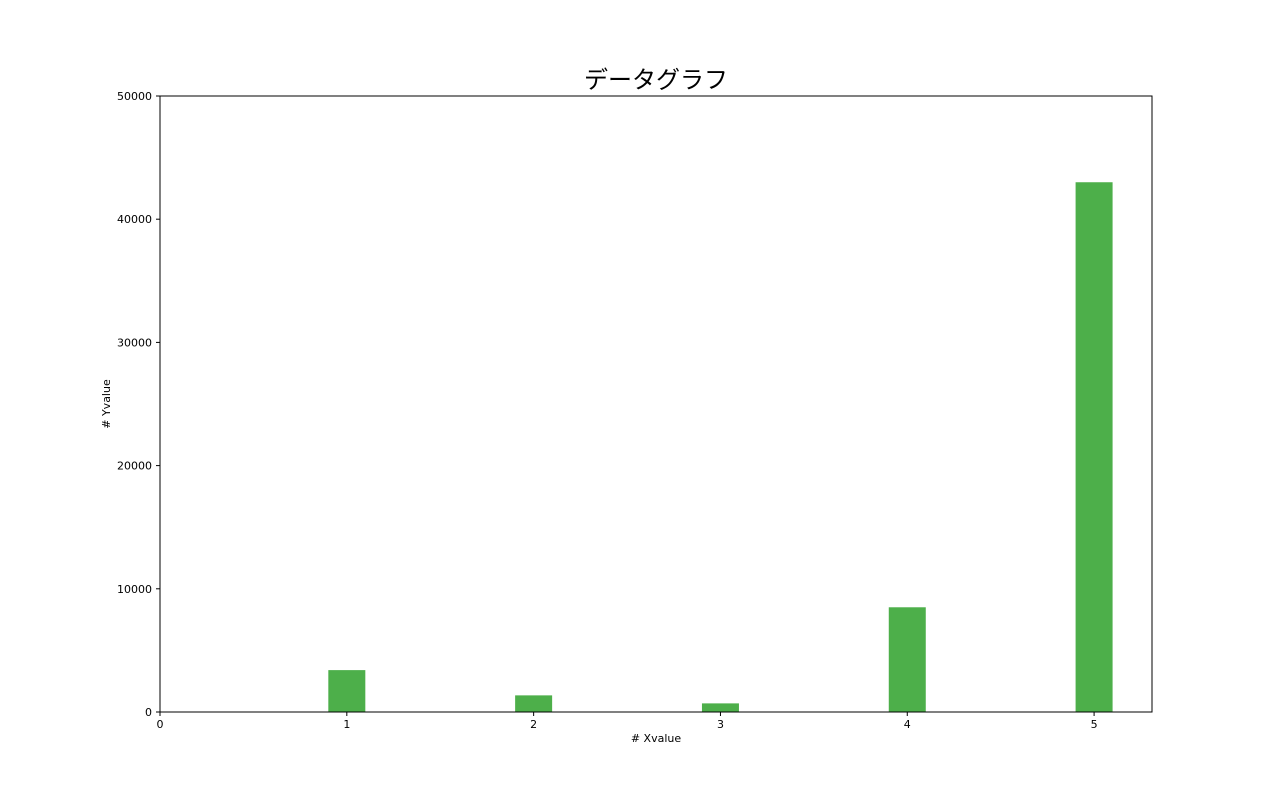 This screenshot has height=805, width=1280. What do you see at coordinates (533, 724) in the screenshot?
I see `x-tick-label: 2` at bounding box center [533, 724].